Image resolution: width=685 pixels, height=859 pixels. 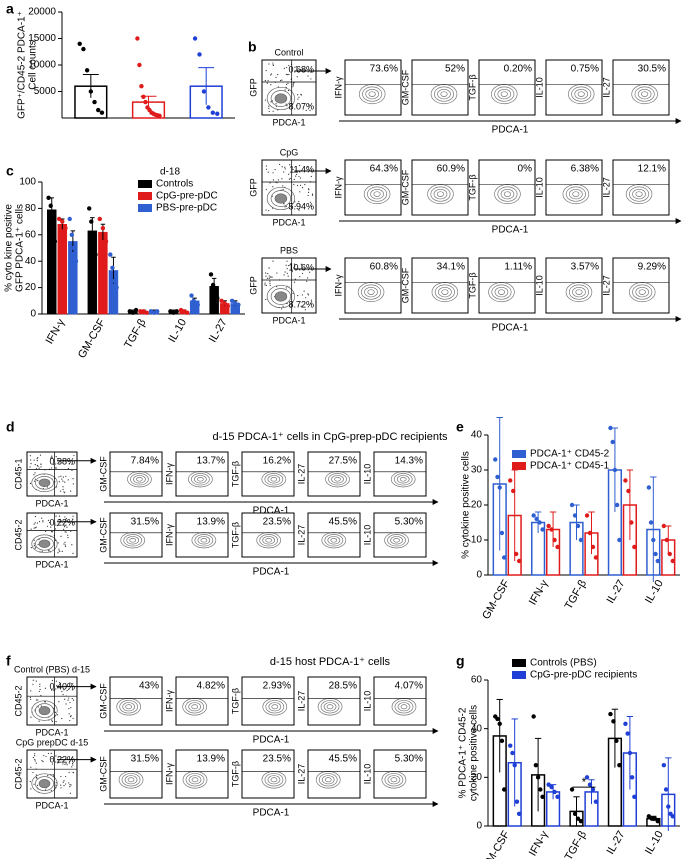 I want to click on legend-label: PDCA-1⁺ CD45-1, so click(x=570, y=466).